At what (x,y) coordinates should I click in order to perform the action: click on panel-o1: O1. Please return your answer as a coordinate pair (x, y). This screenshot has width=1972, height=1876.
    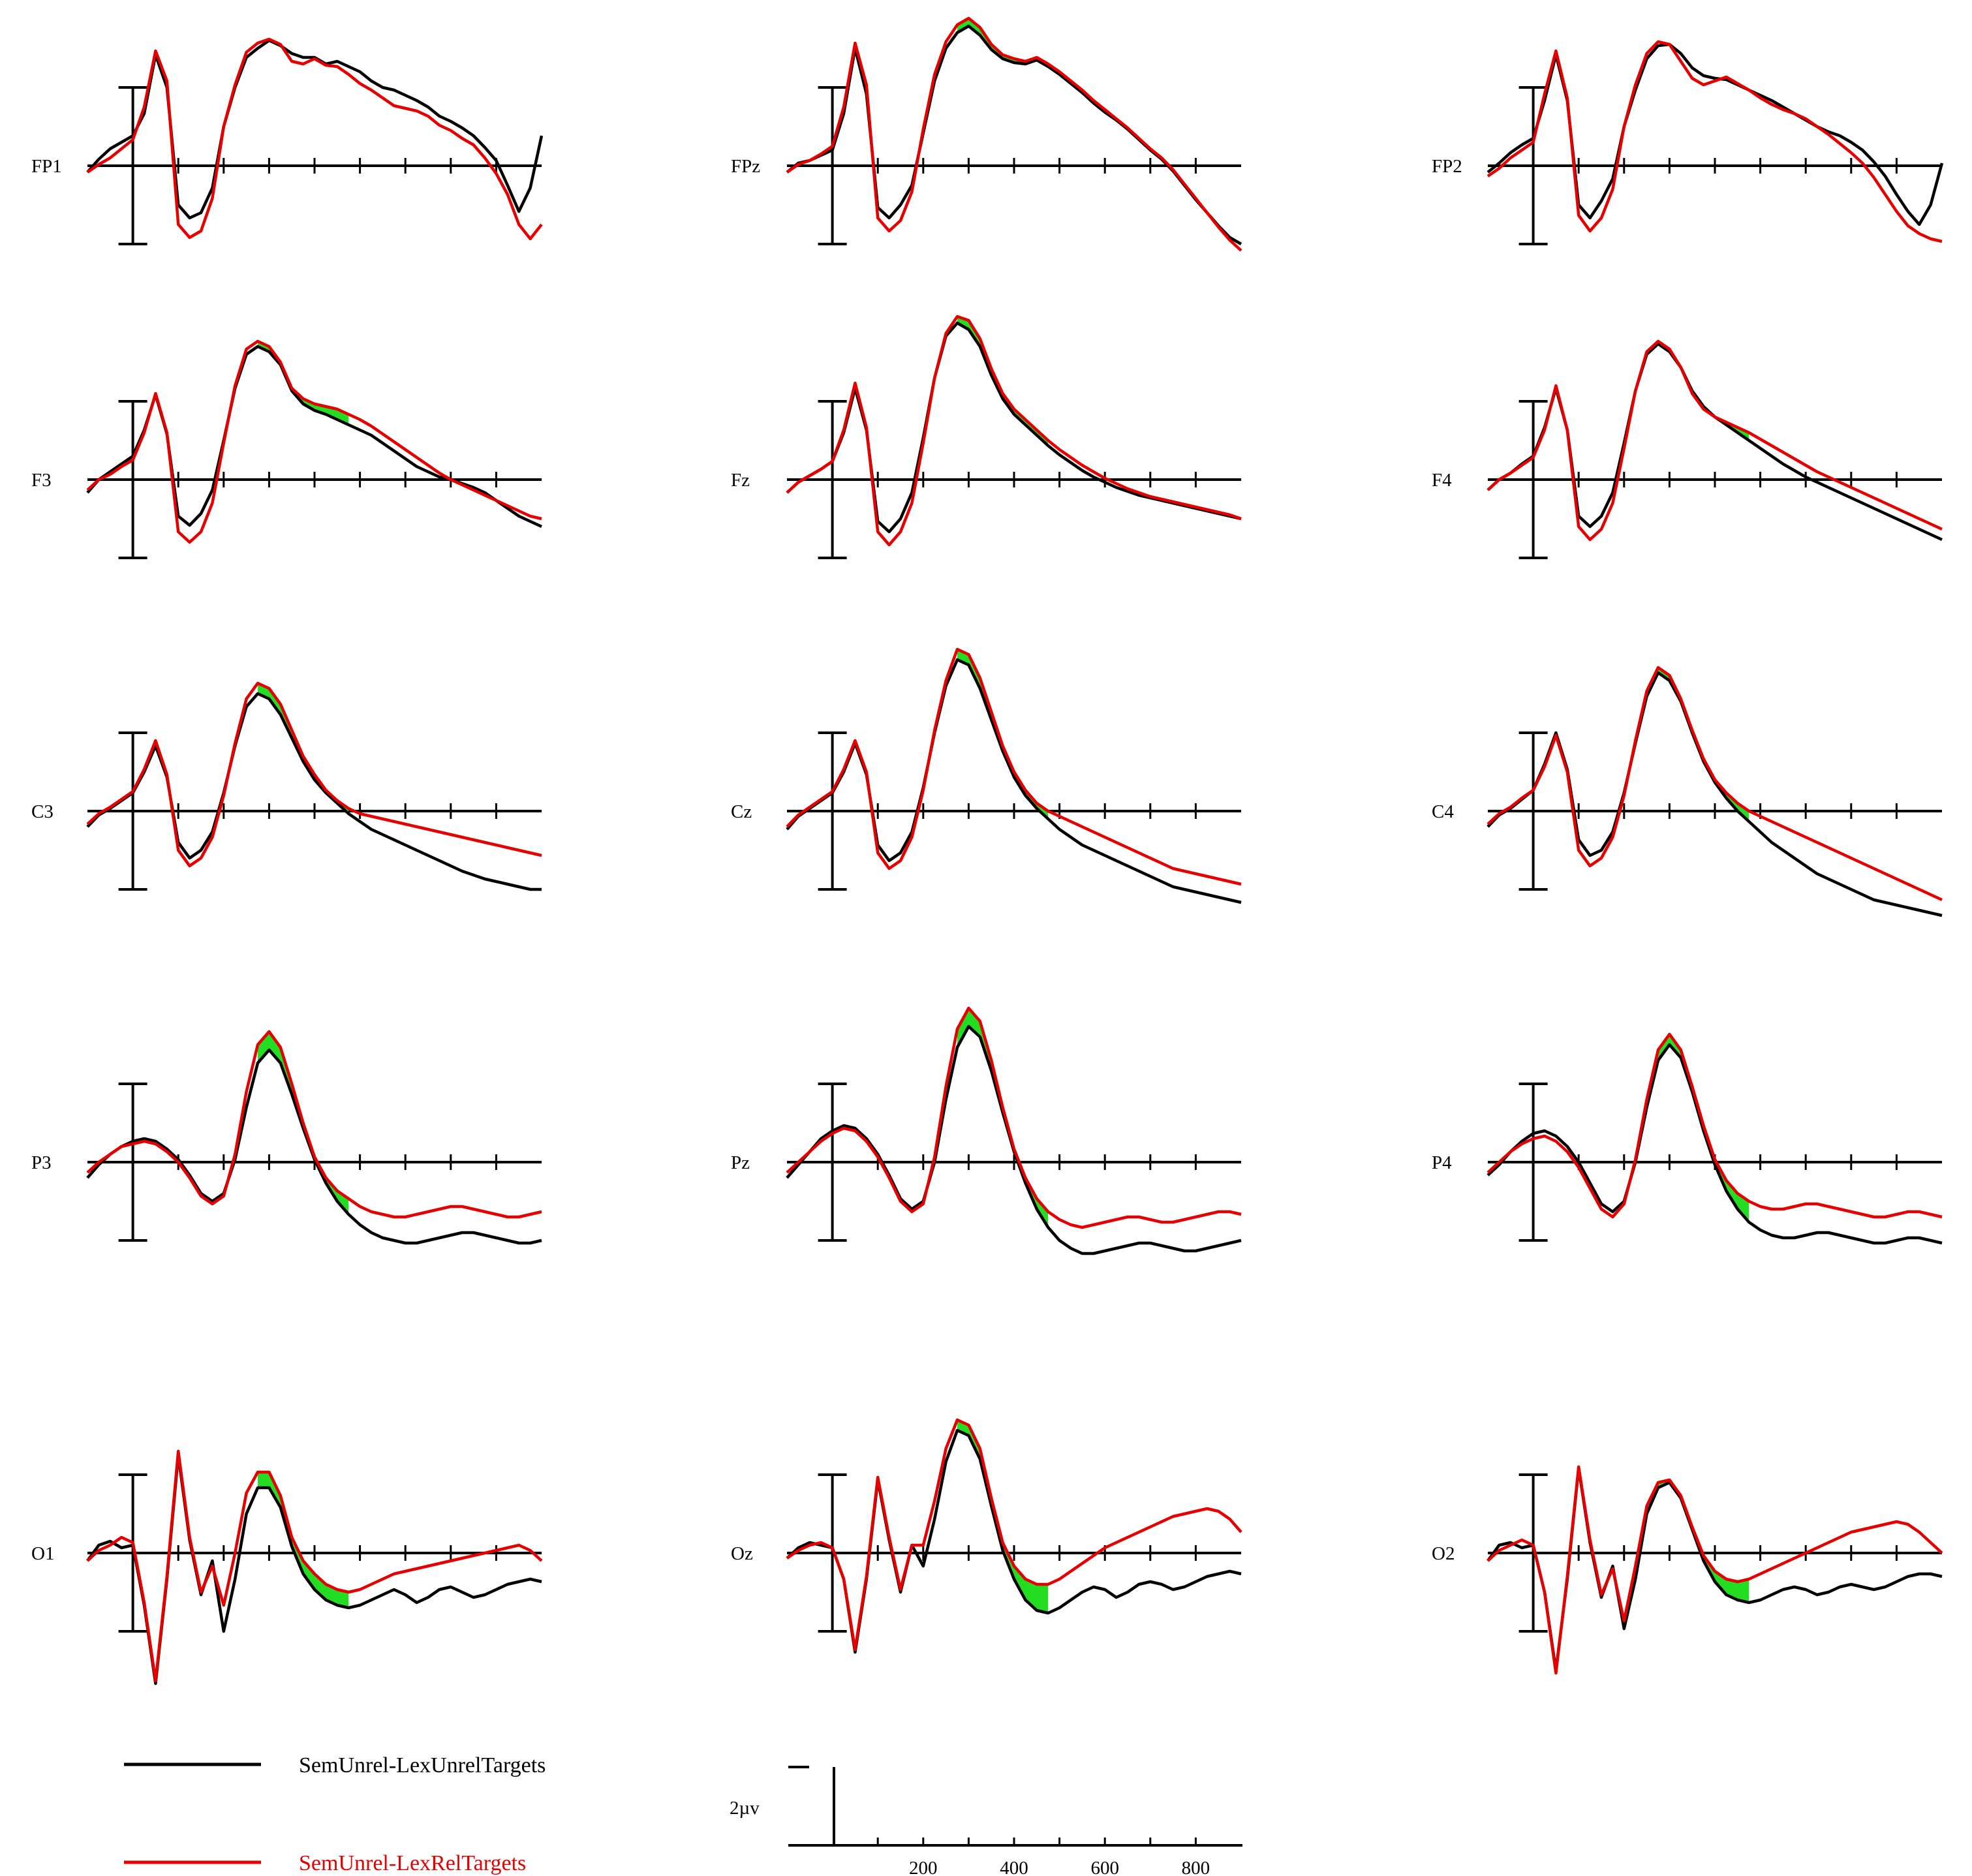
    Looking at the image, I should click on (287, 1567).